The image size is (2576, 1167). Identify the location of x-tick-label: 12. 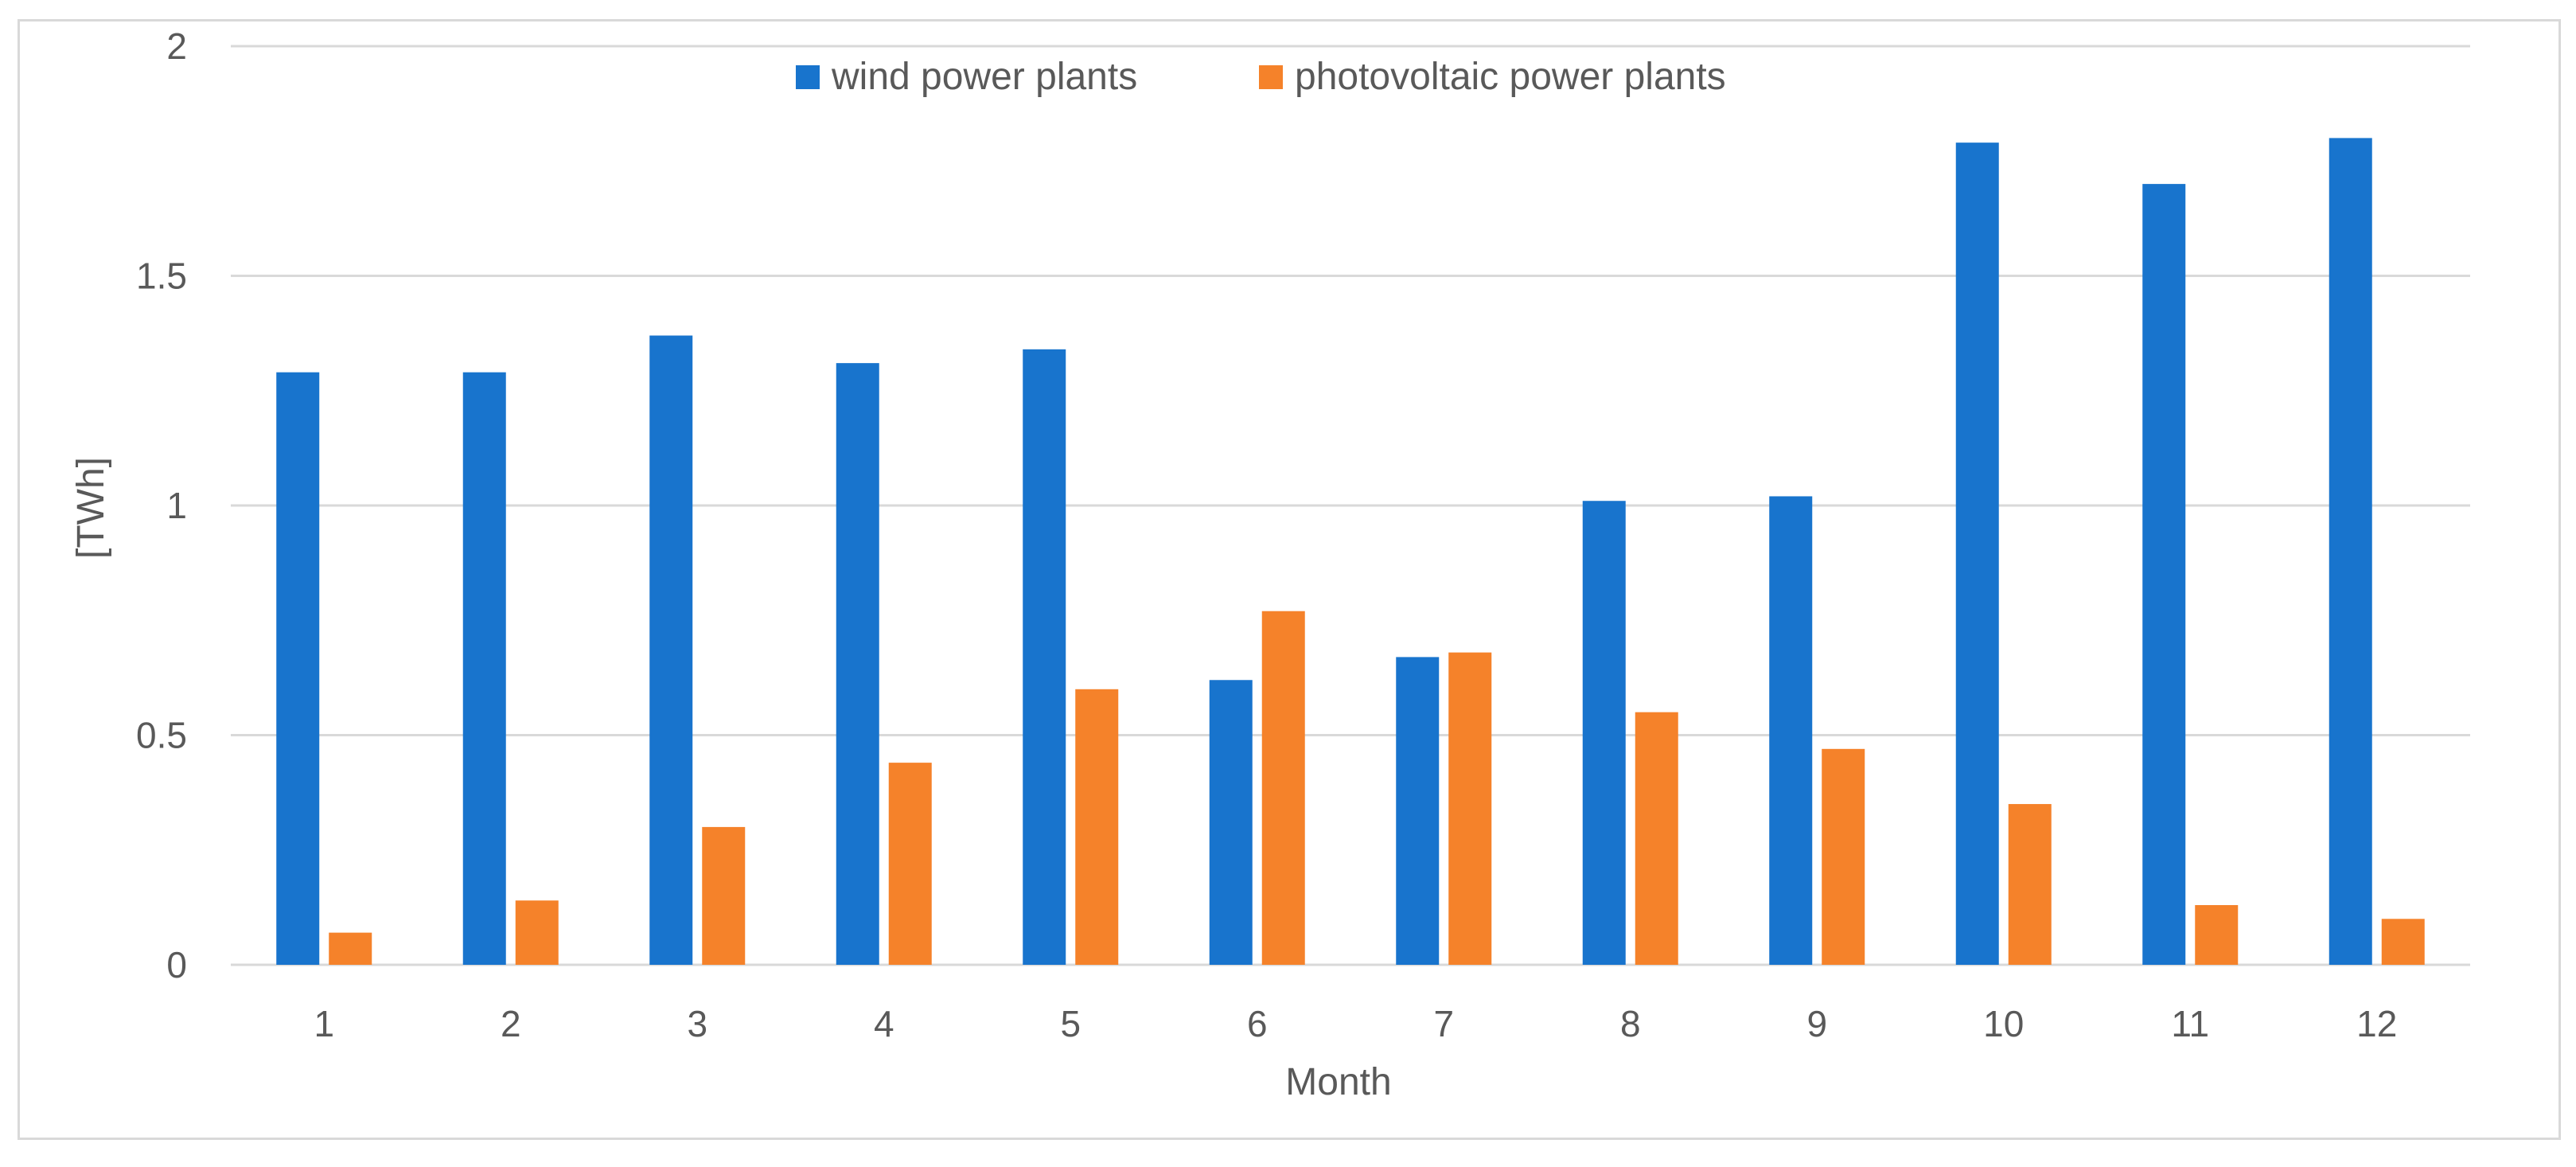
(2376, 1023).